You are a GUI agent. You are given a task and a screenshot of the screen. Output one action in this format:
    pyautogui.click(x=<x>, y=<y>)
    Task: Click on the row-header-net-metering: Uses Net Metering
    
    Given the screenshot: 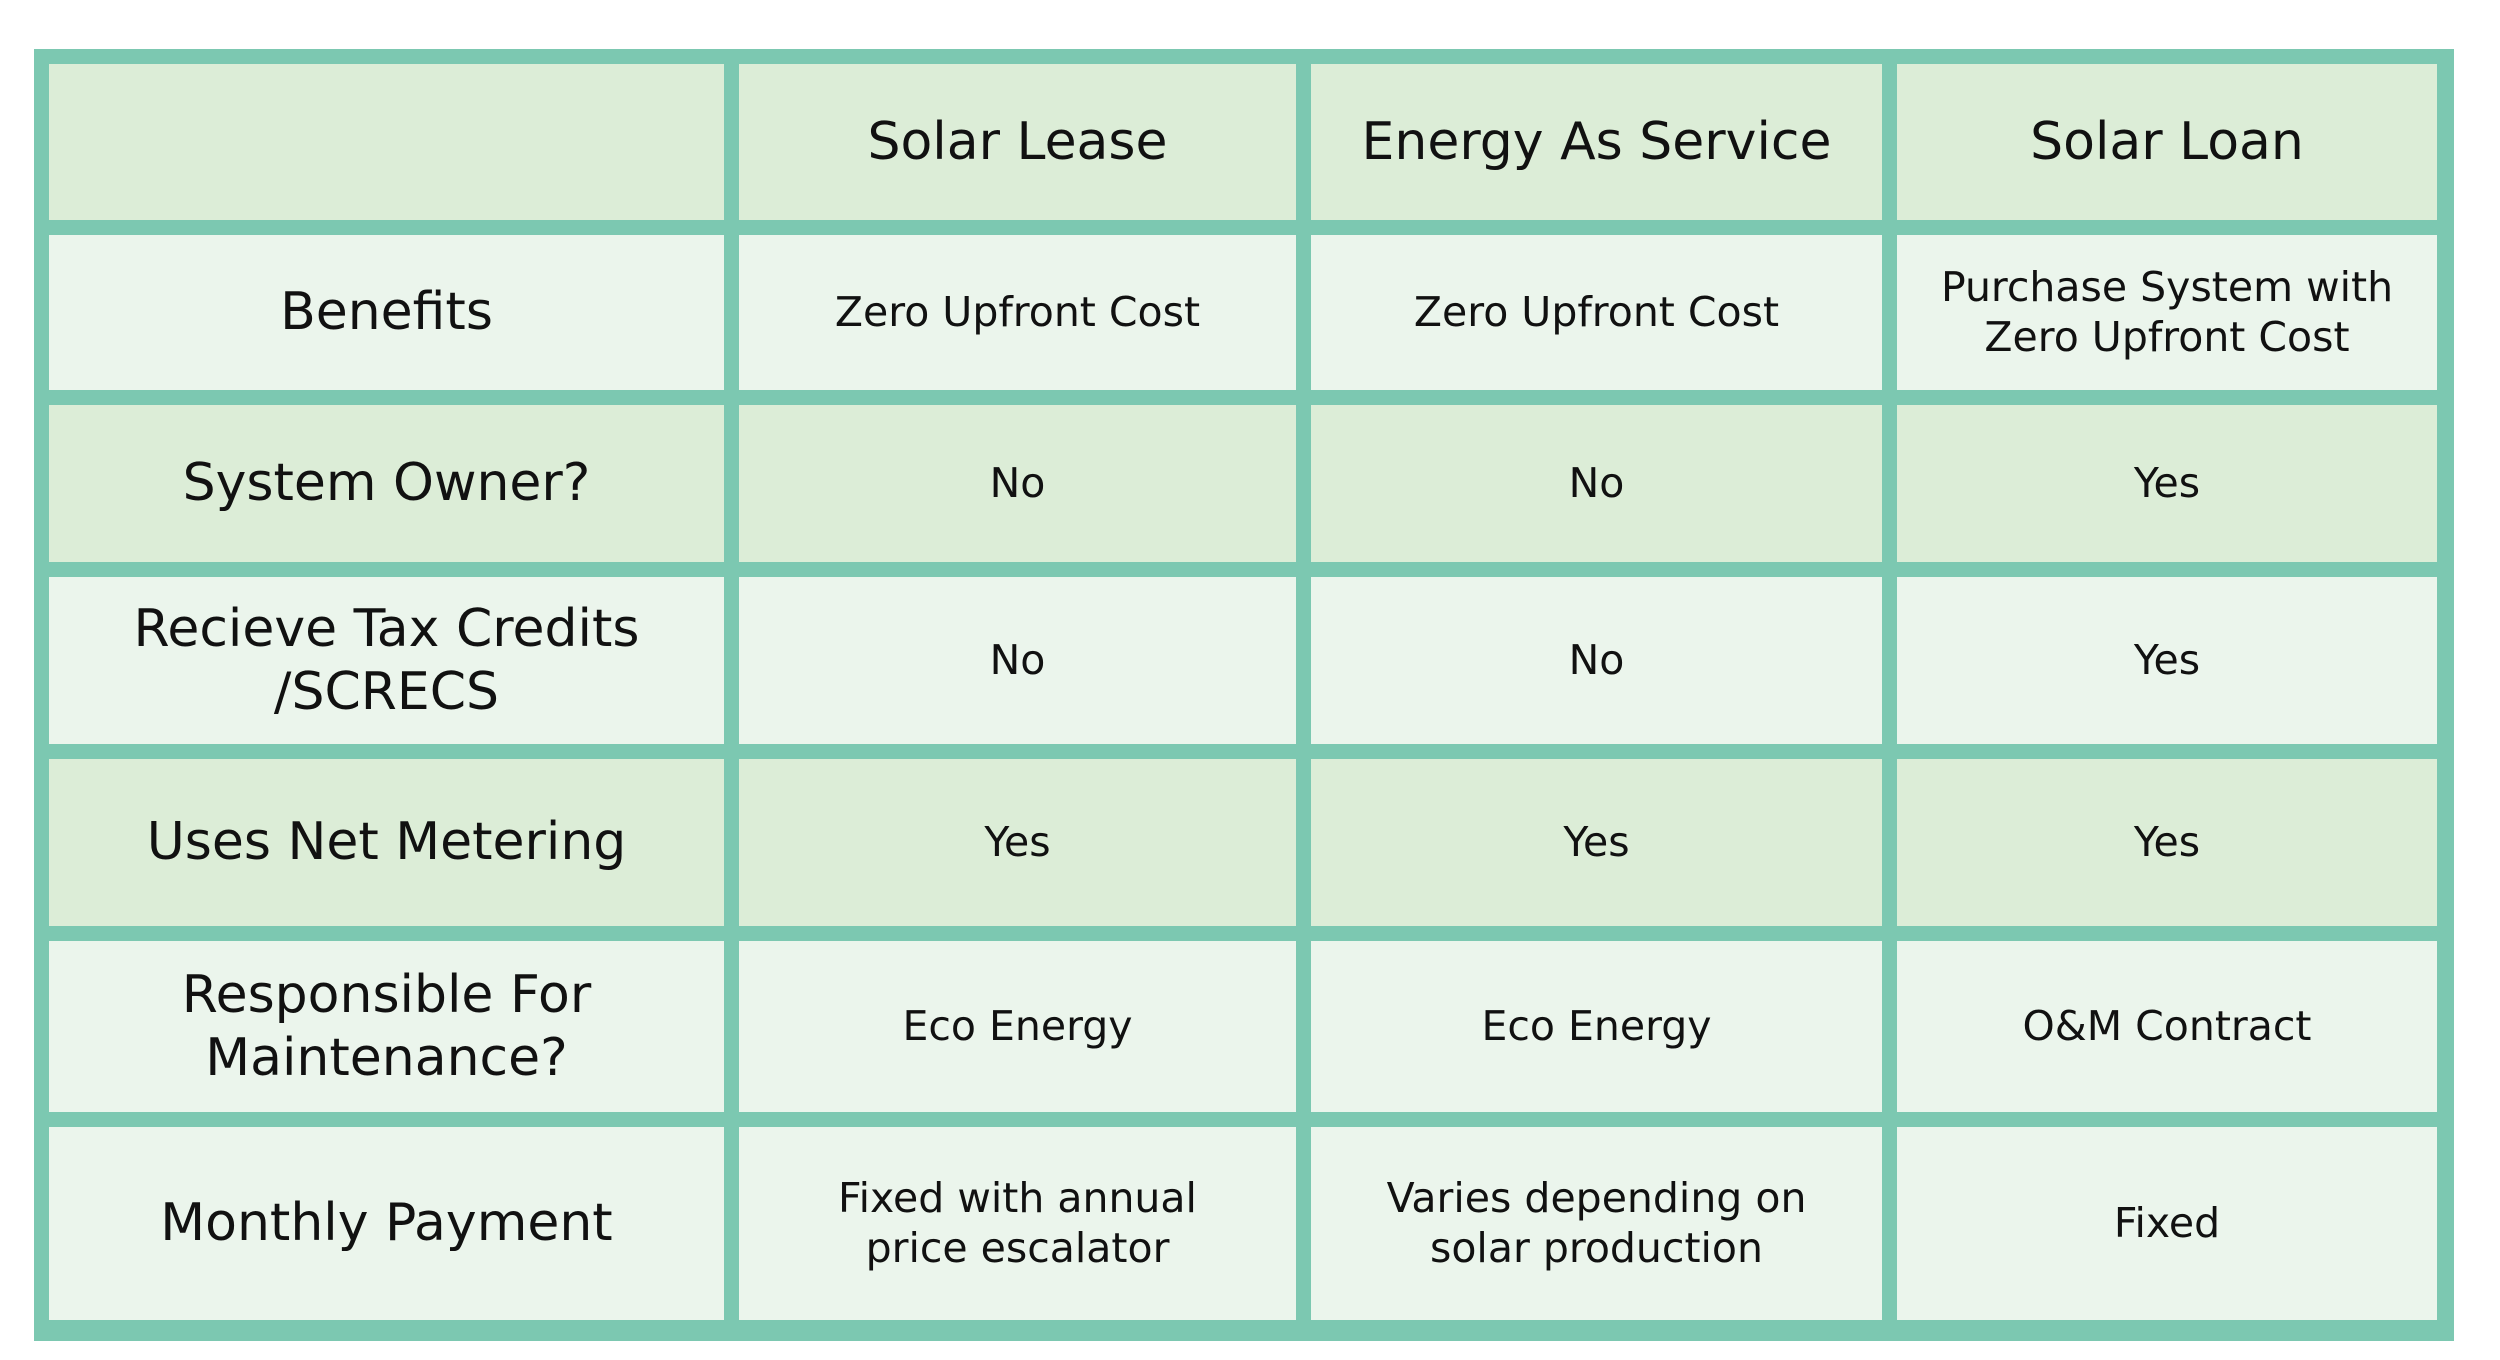 What is the action you would take?
    pyautogui.click(x=386, y=842)
    